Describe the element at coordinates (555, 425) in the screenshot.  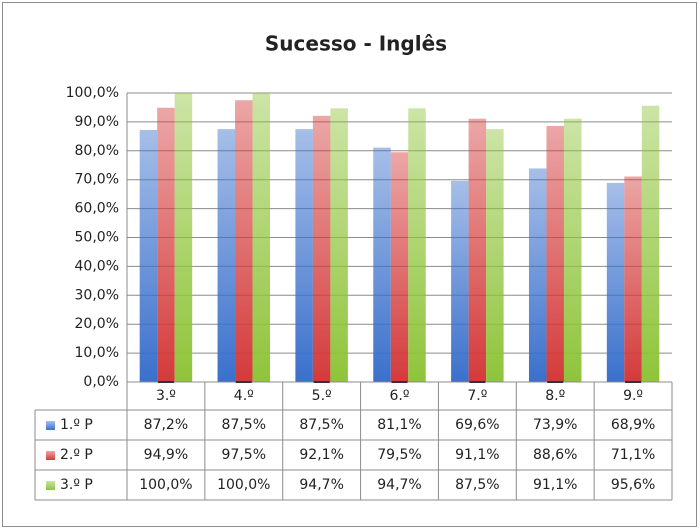
I see `table-value: 73,9%` at that location.